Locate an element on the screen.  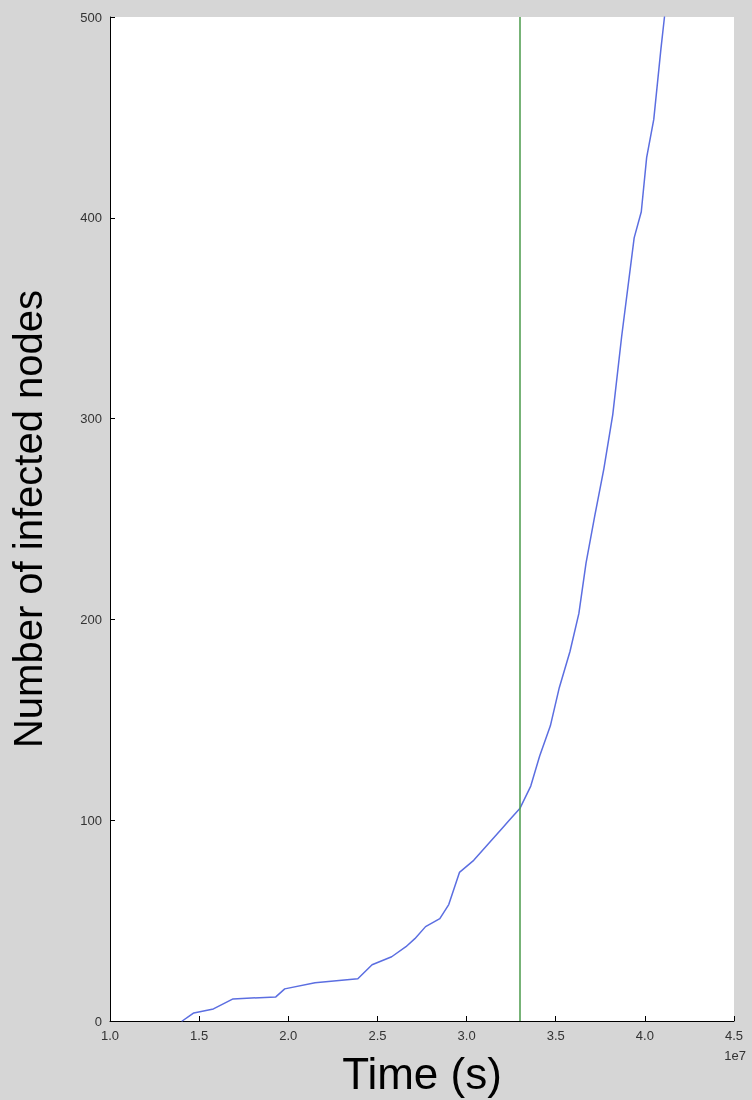
text: 1e7 is located at coordinates (735, 1055).